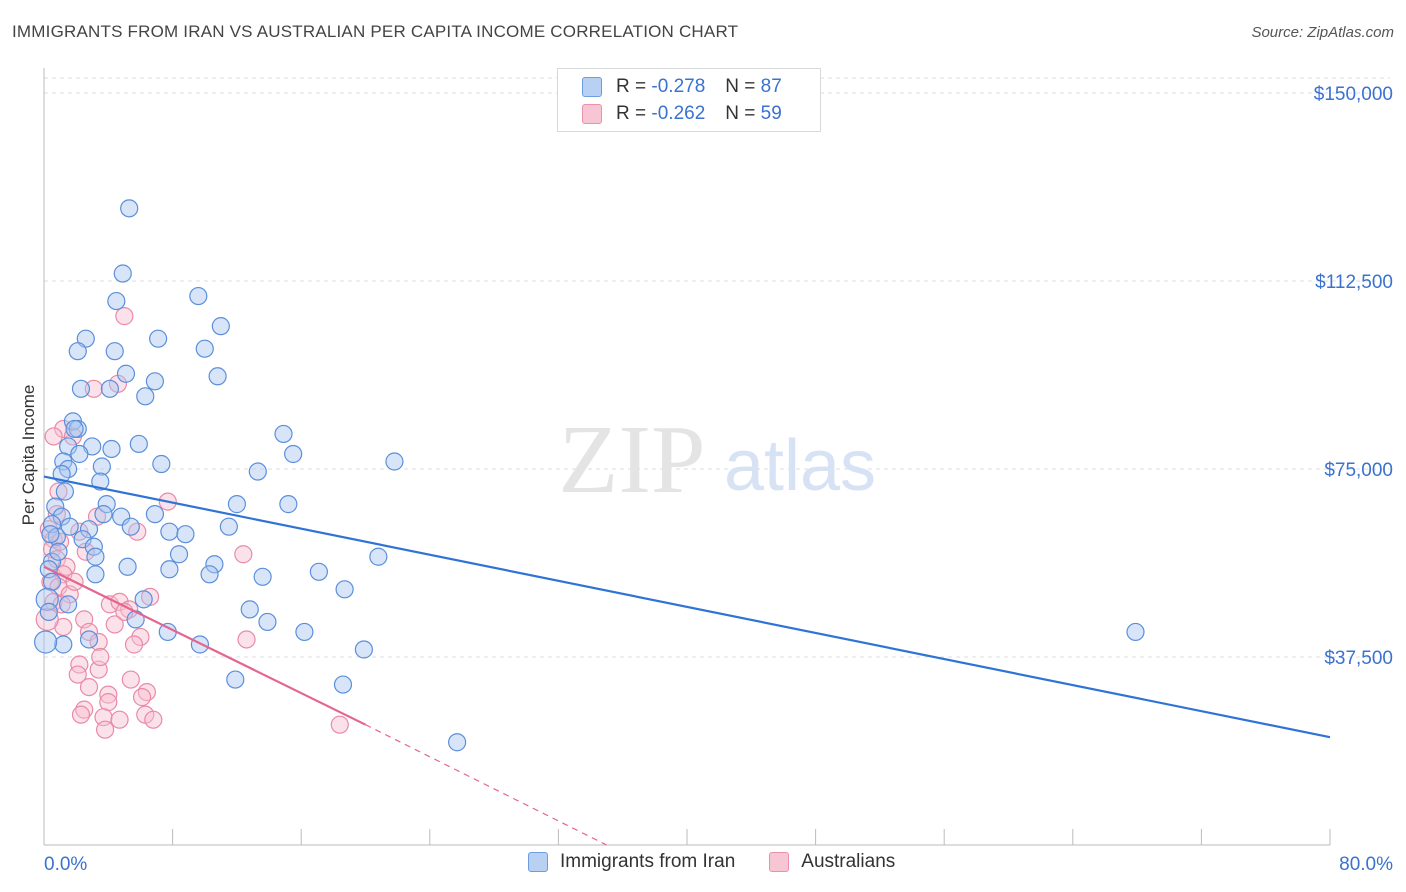 The width and height of the screenshot is (1406, 892). Describe the element at coordinates (771, 86) in the screenshot. I see `legend-n-value: 87` at that location.